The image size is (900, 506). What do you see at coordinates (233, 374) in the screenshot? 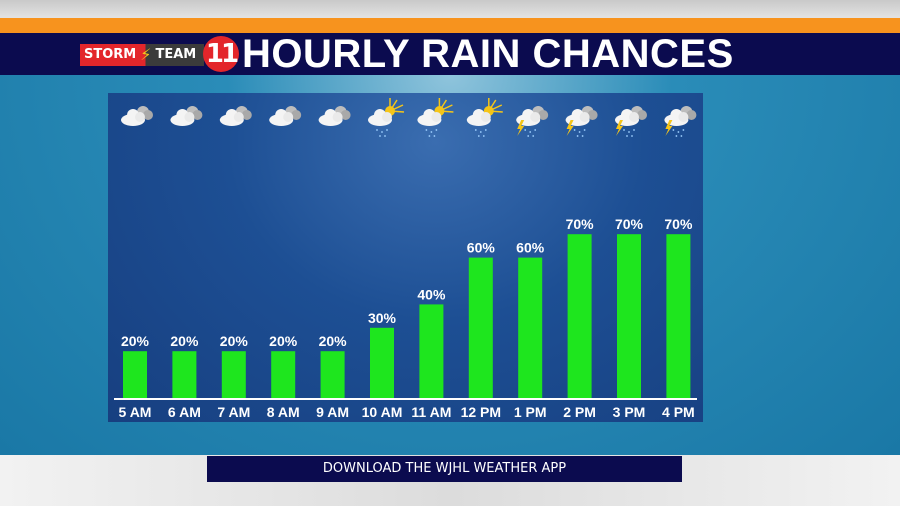
I see `bar-7-am` at bounding box center [233, 374].